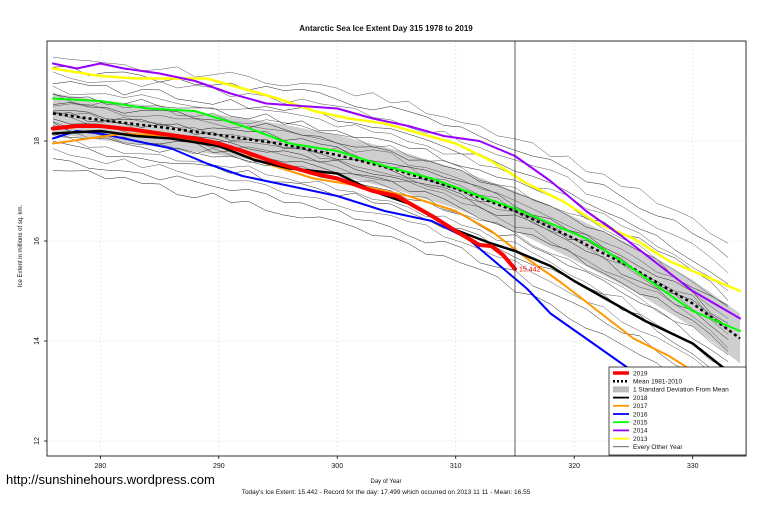 This screenshot has height=506, width=759. What do you see at coordinates (385, 482) in the screenshot?
I see `x-axis-label: Day of Year` at bounding box center [385, 482].